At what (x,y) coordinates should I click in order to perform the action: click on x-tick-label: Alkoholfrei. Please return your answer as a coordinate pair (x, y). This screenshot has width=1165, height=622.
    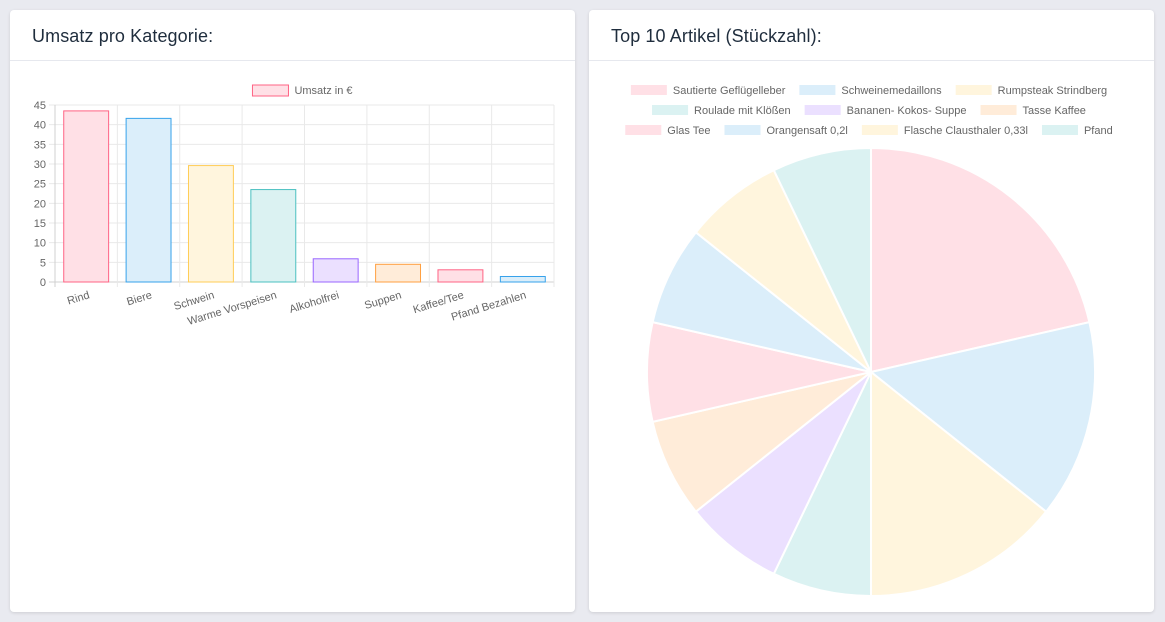
    Looking at the image, I should click on (314, 302).